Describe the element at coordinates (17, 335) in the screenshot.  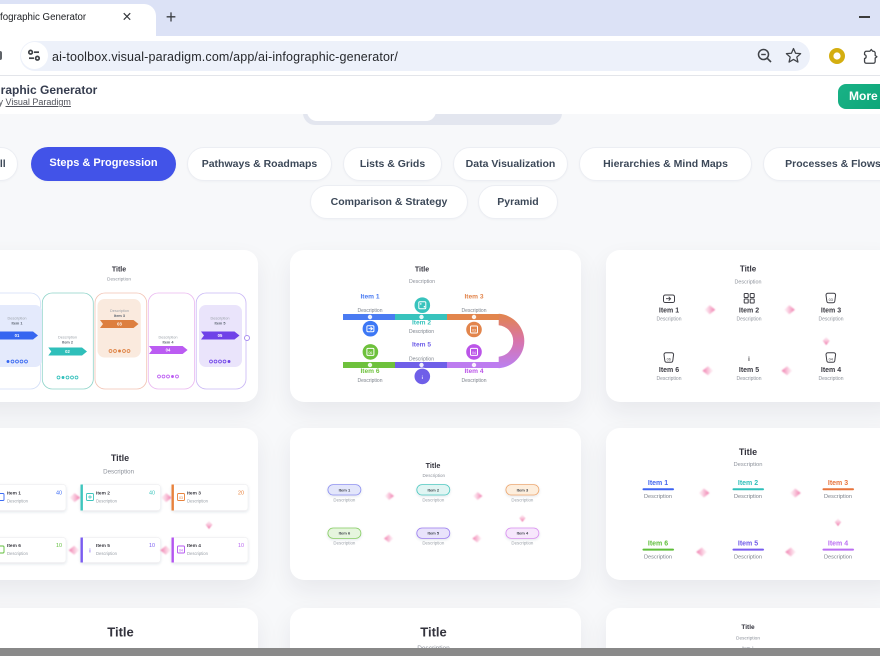
I see `svg-text: 01` at that location.